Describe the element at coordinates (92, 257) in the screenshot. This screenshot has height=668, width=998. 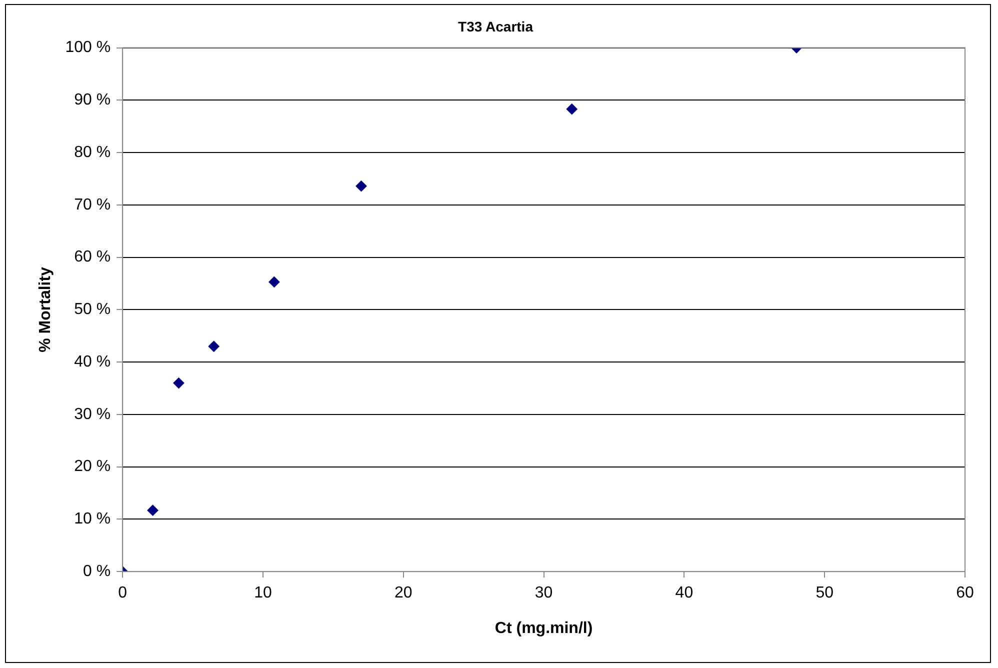
I see `y-tick-label: 60 %` at that location.